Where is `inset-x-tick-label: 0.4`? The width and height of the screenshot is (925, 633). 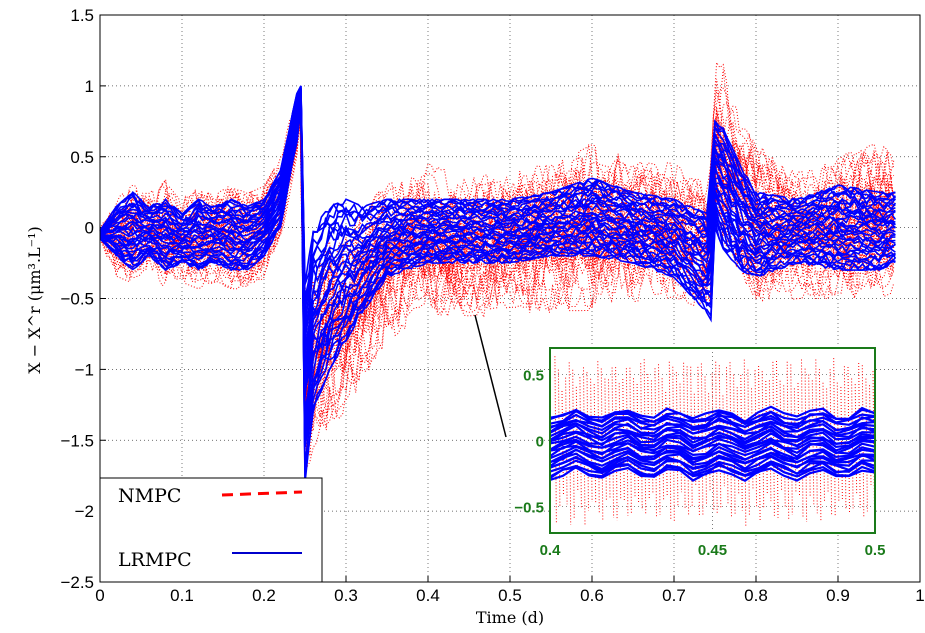
inset-x-tick-label: 0.4 is located at coordinates (551, 550).